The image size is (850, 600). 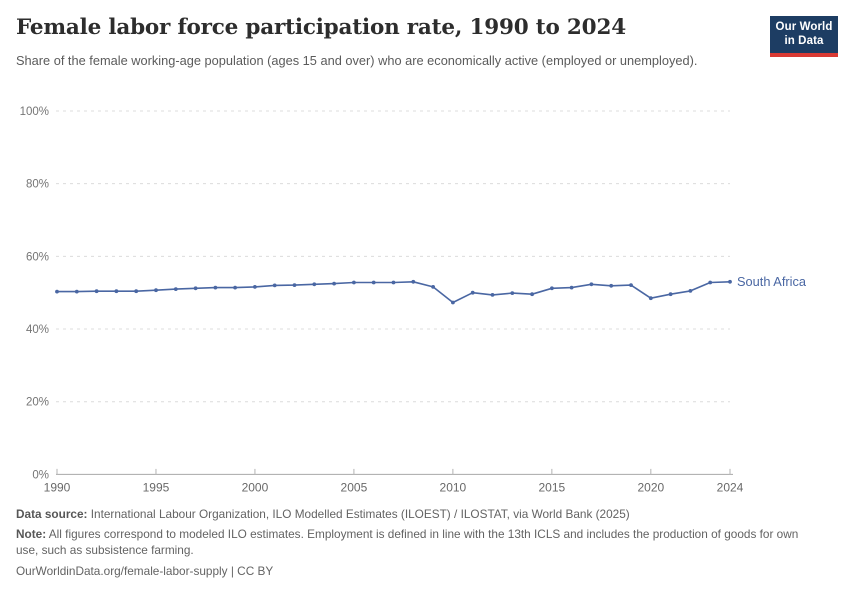 I want to click on data-point-1999, so click(x=235, y=287).